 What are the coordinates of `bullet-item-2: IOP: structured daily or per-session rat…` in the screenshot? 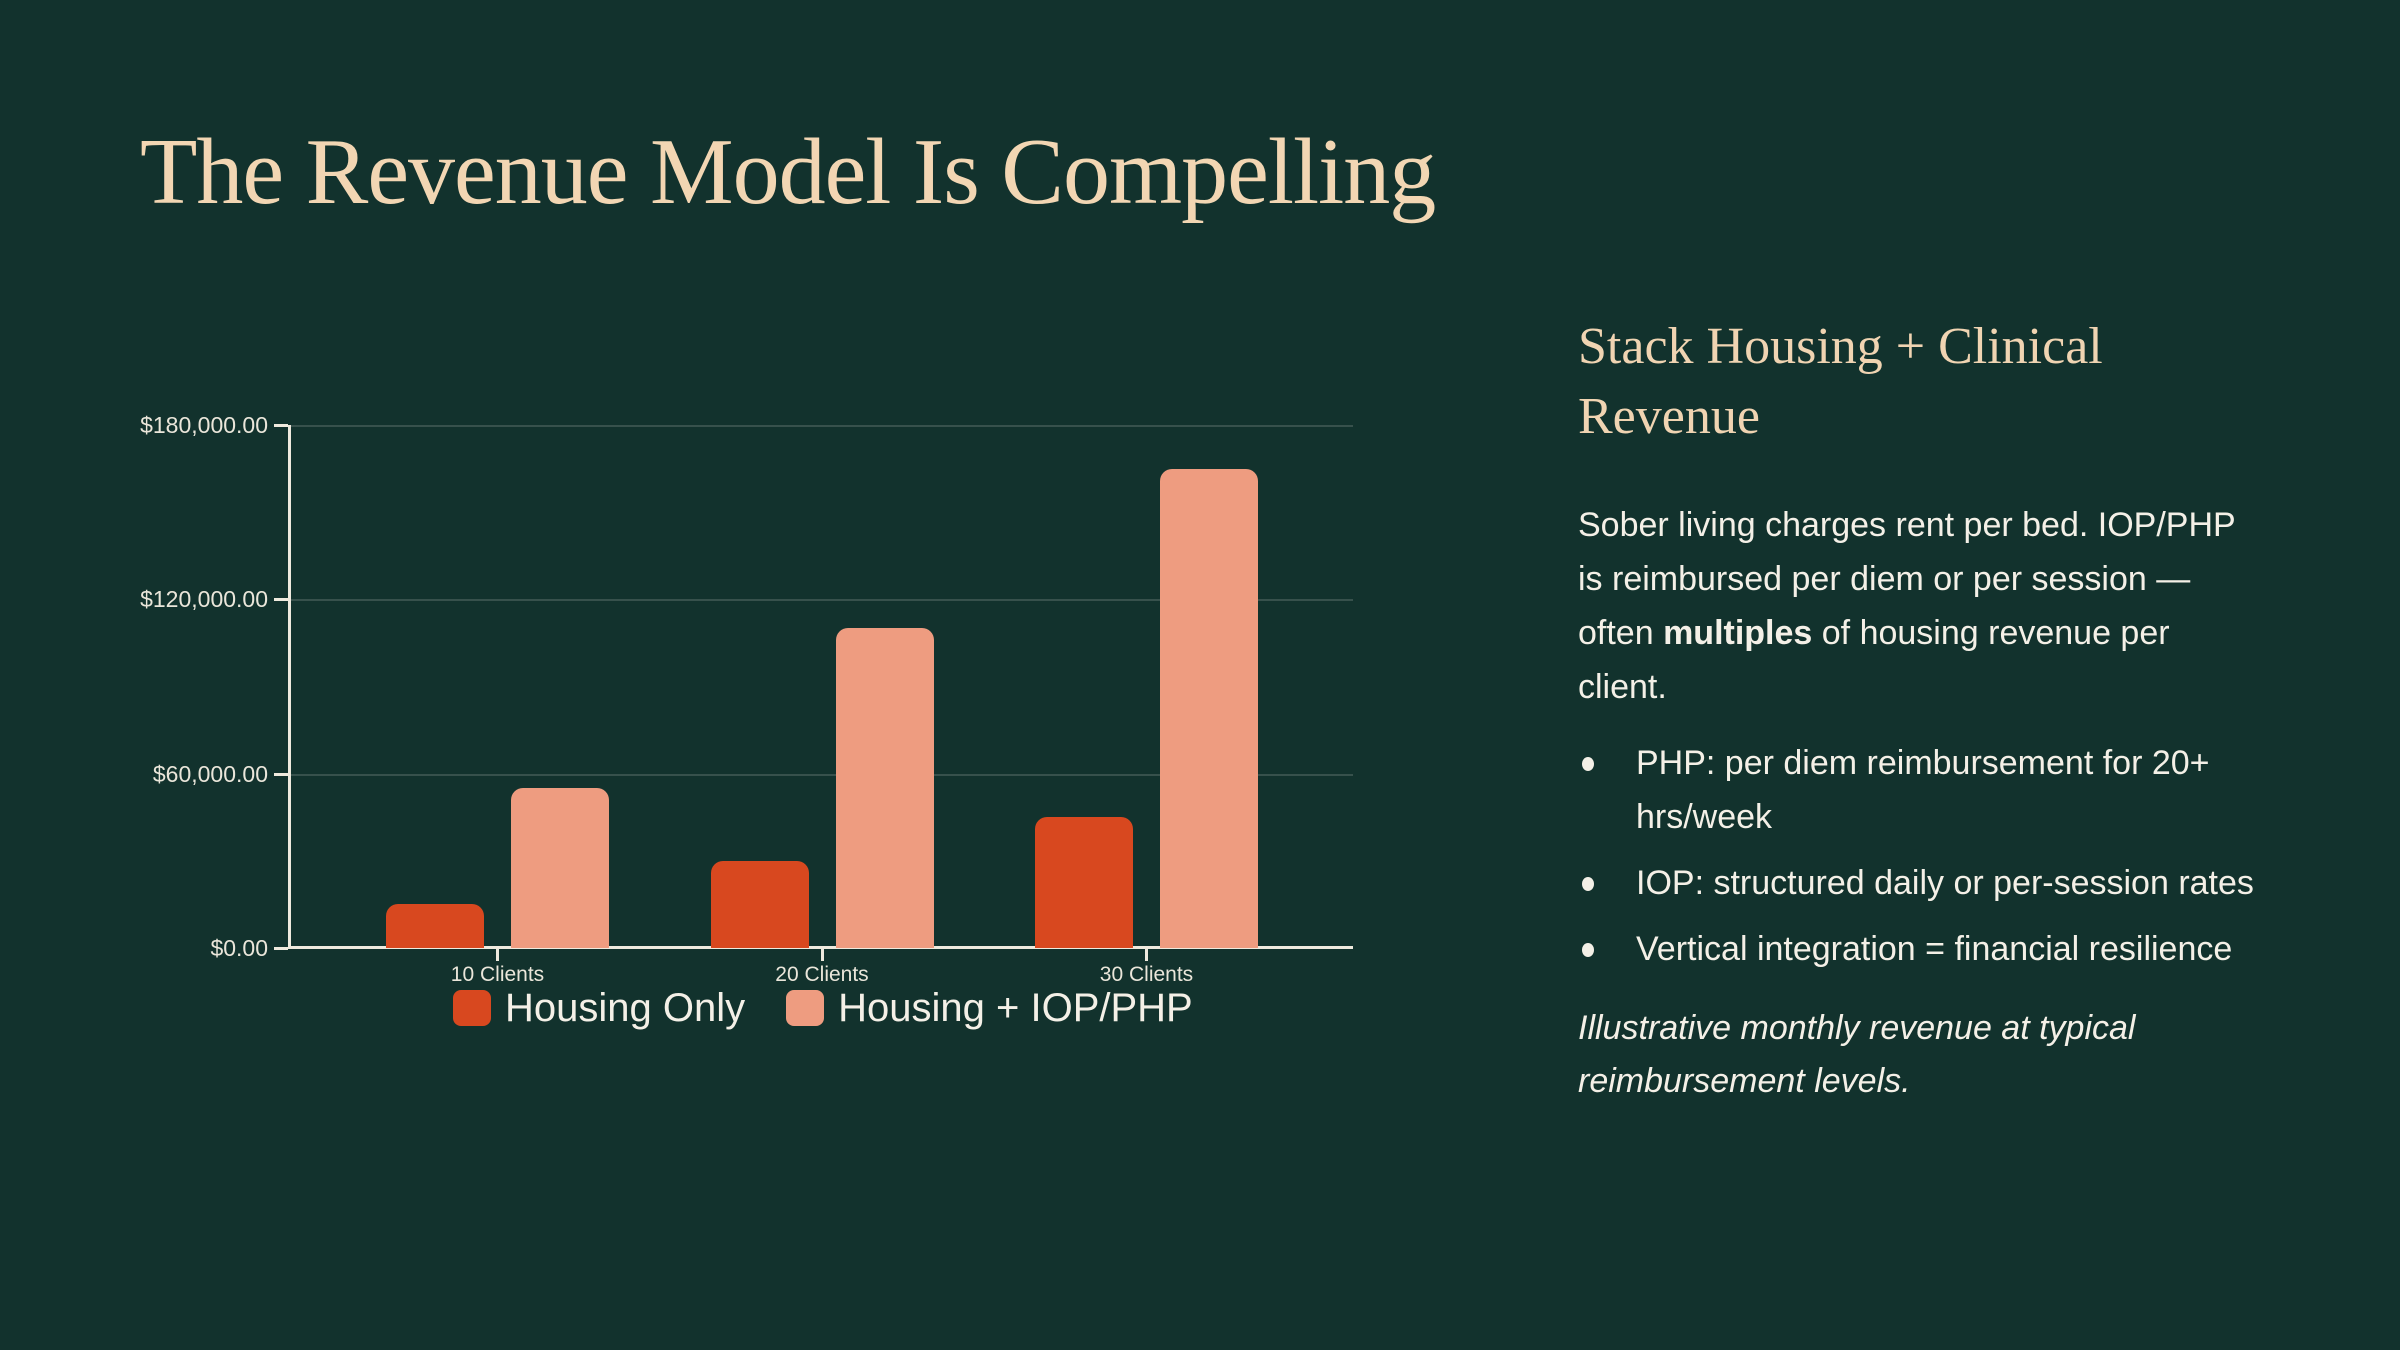 It's located at (1933, 883).